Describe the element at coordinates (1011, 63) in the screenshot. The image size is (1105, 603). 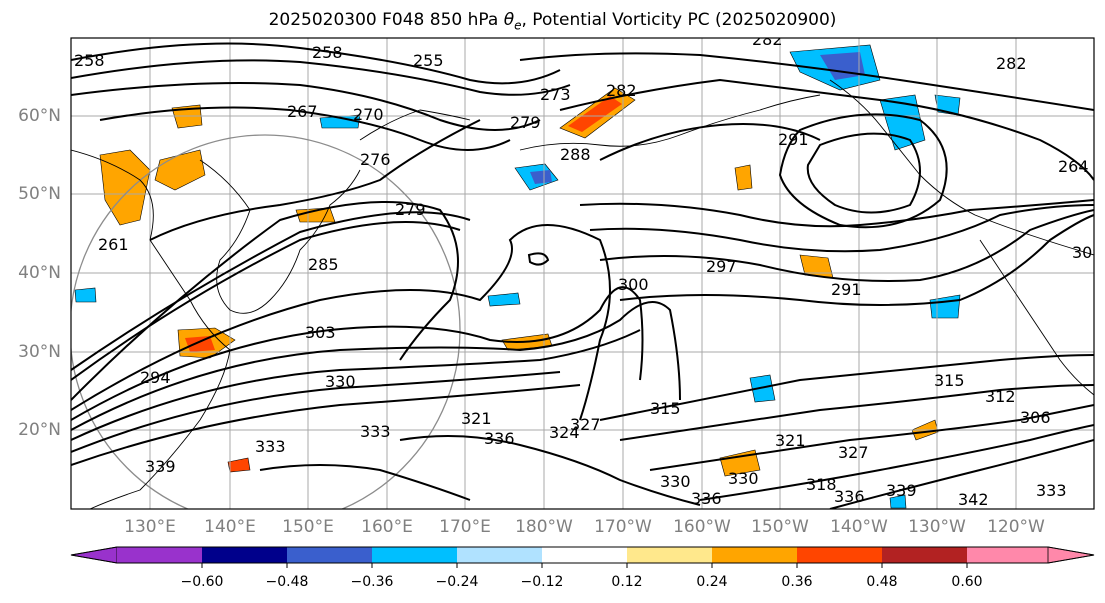
I see `contour-label: 282` at that location.